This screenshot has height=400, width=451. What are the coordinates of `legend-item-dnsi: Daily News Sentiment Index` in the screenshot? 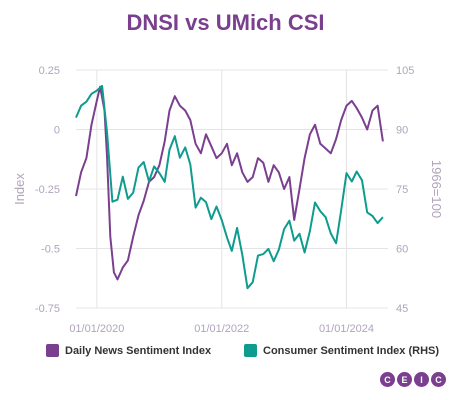 It's located at (128, 350).